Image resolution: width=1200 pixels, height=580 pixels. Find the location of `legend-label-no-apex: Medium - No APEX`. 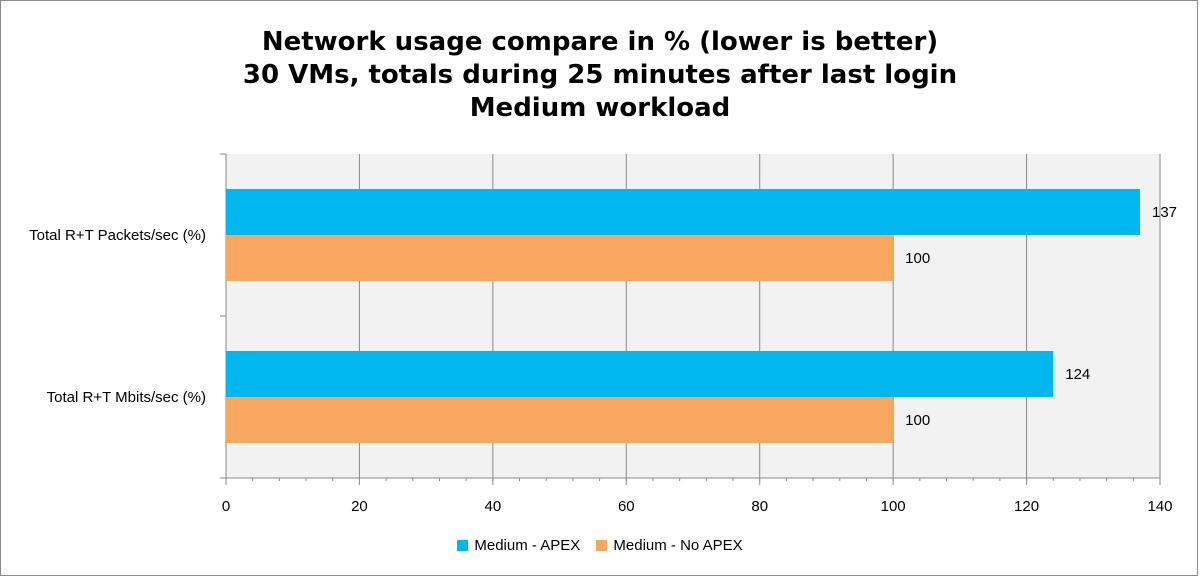

legend-label-no-apex: Medium - No APEX is located at coordinates (678, 545).